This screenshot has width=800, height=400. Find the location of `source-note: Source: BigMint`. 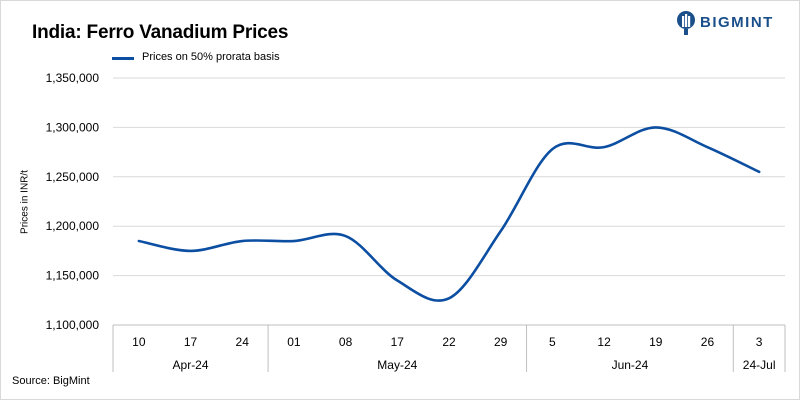

source-note: Source: BigMint is located at coordinates (51, 381).